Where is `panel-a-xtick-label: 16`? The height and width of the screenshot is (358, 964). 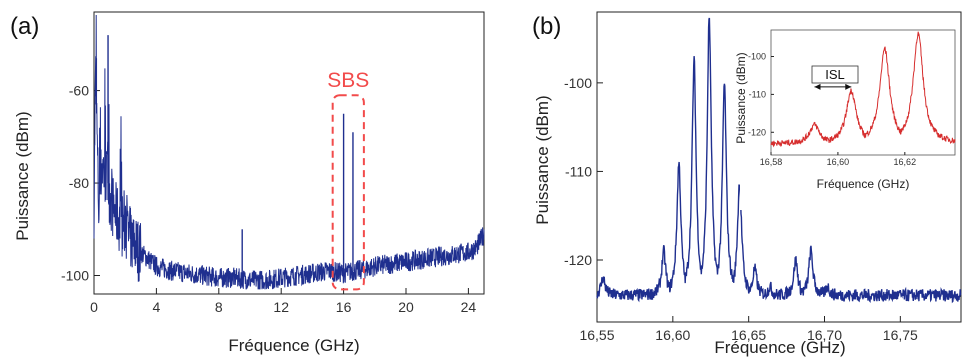
panel-a-xtick-label: 16 is located at coordinates (344, 307).